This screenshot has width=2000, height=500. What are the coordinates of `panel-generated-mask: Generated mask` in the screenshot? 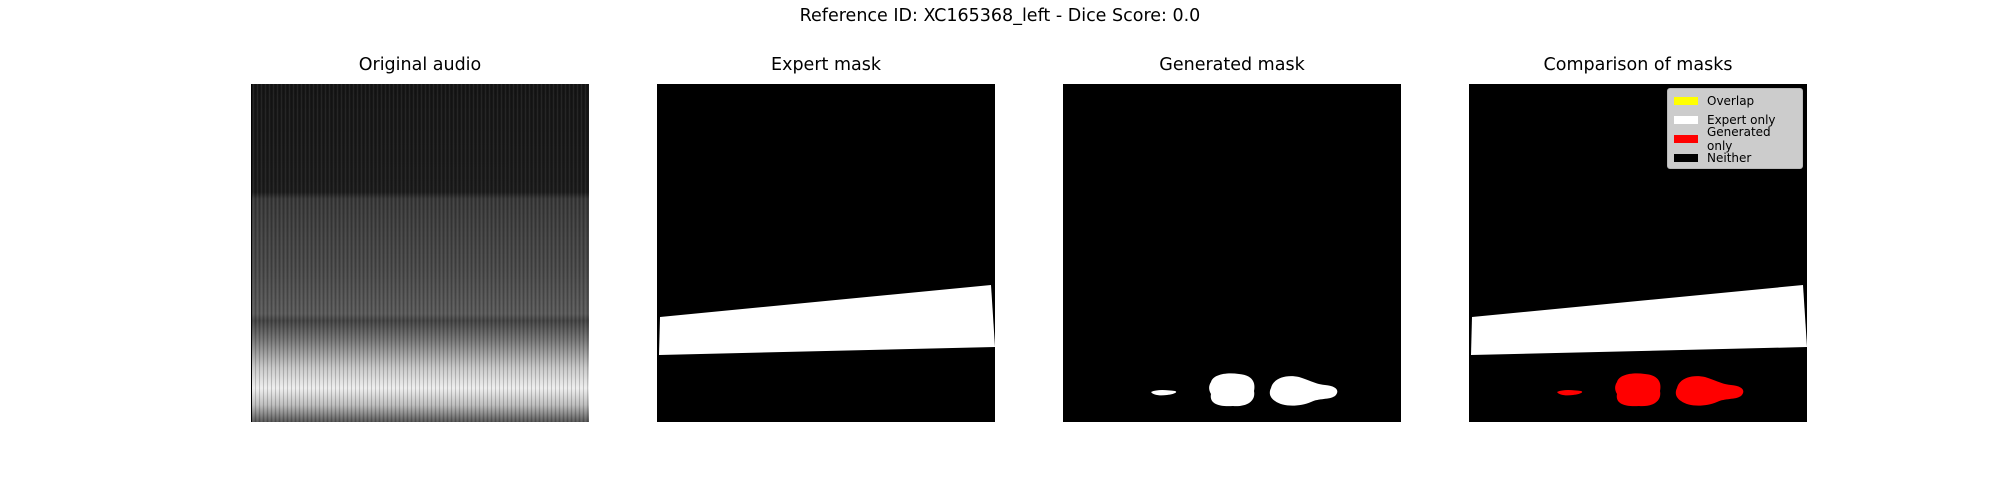 It's located at (1232, 238).